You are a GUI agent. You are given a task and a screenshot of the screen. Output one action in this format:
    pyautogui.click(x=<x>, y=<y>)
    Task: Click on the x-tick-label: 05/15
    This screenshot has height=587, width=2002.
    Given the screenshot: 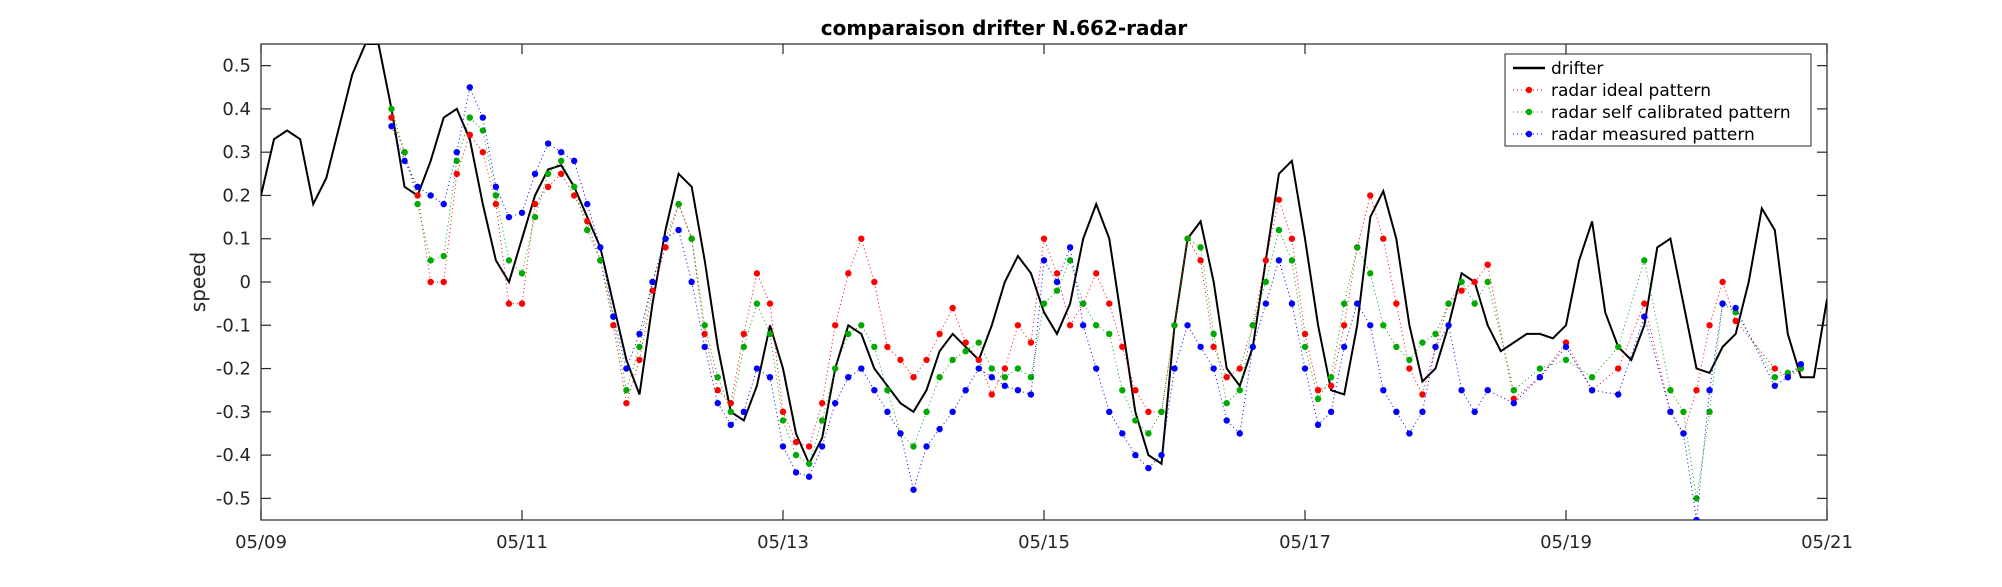 What is the action you would take?
    pyautogui.click(x=1044, y=542)
    